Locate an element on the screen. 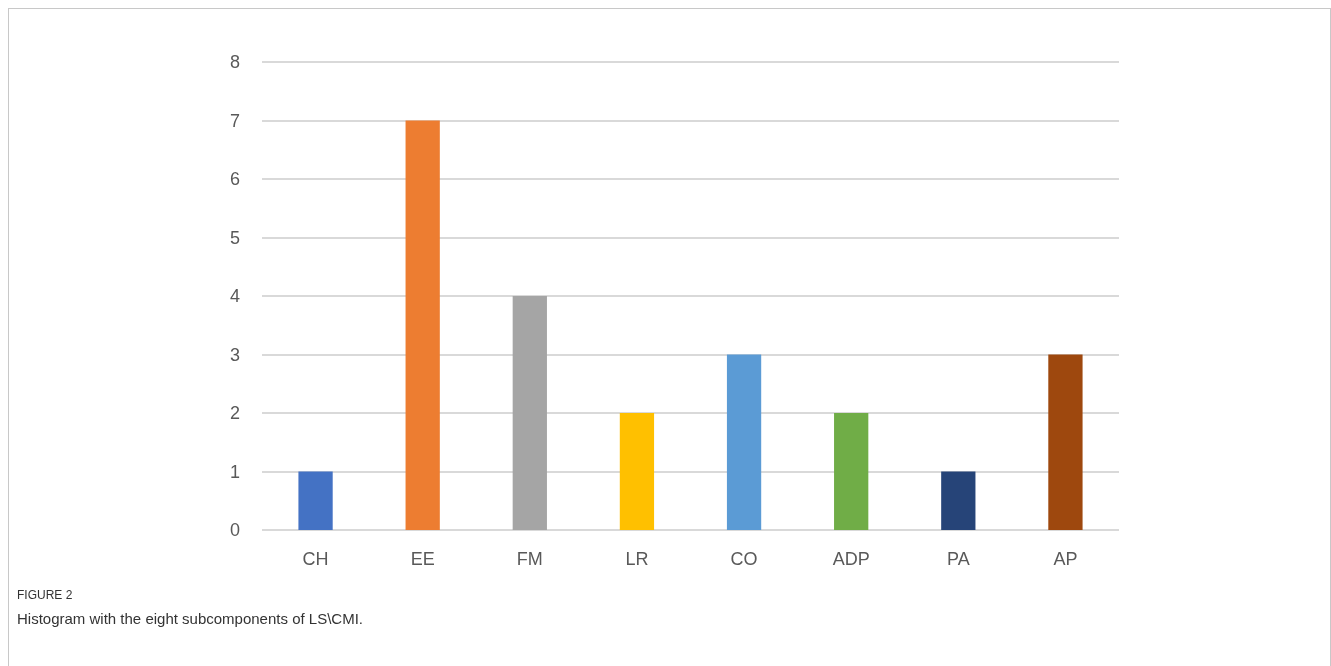 The image size is (1331, 666). y-tick-label: 6 is located at coordinates (234, 179).